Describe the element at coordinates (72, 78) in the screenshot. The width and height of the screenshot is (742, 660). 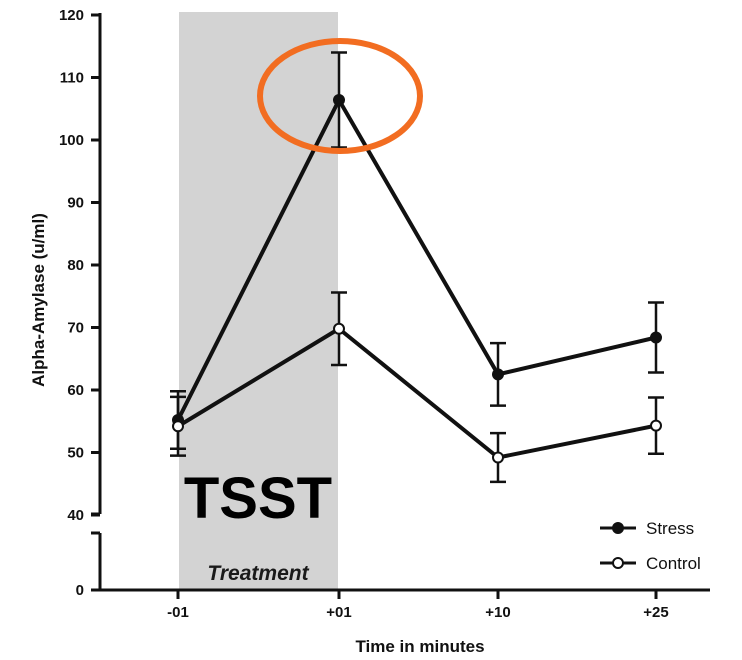
I see `y-tick-label: 110` at that location.